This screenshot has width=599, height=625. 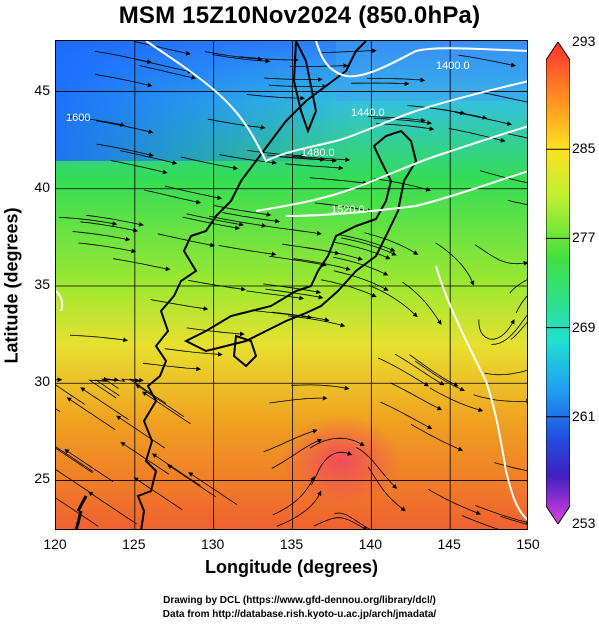 I want to click on colorbar-tick-label: 277, so click(x=584, y=237).